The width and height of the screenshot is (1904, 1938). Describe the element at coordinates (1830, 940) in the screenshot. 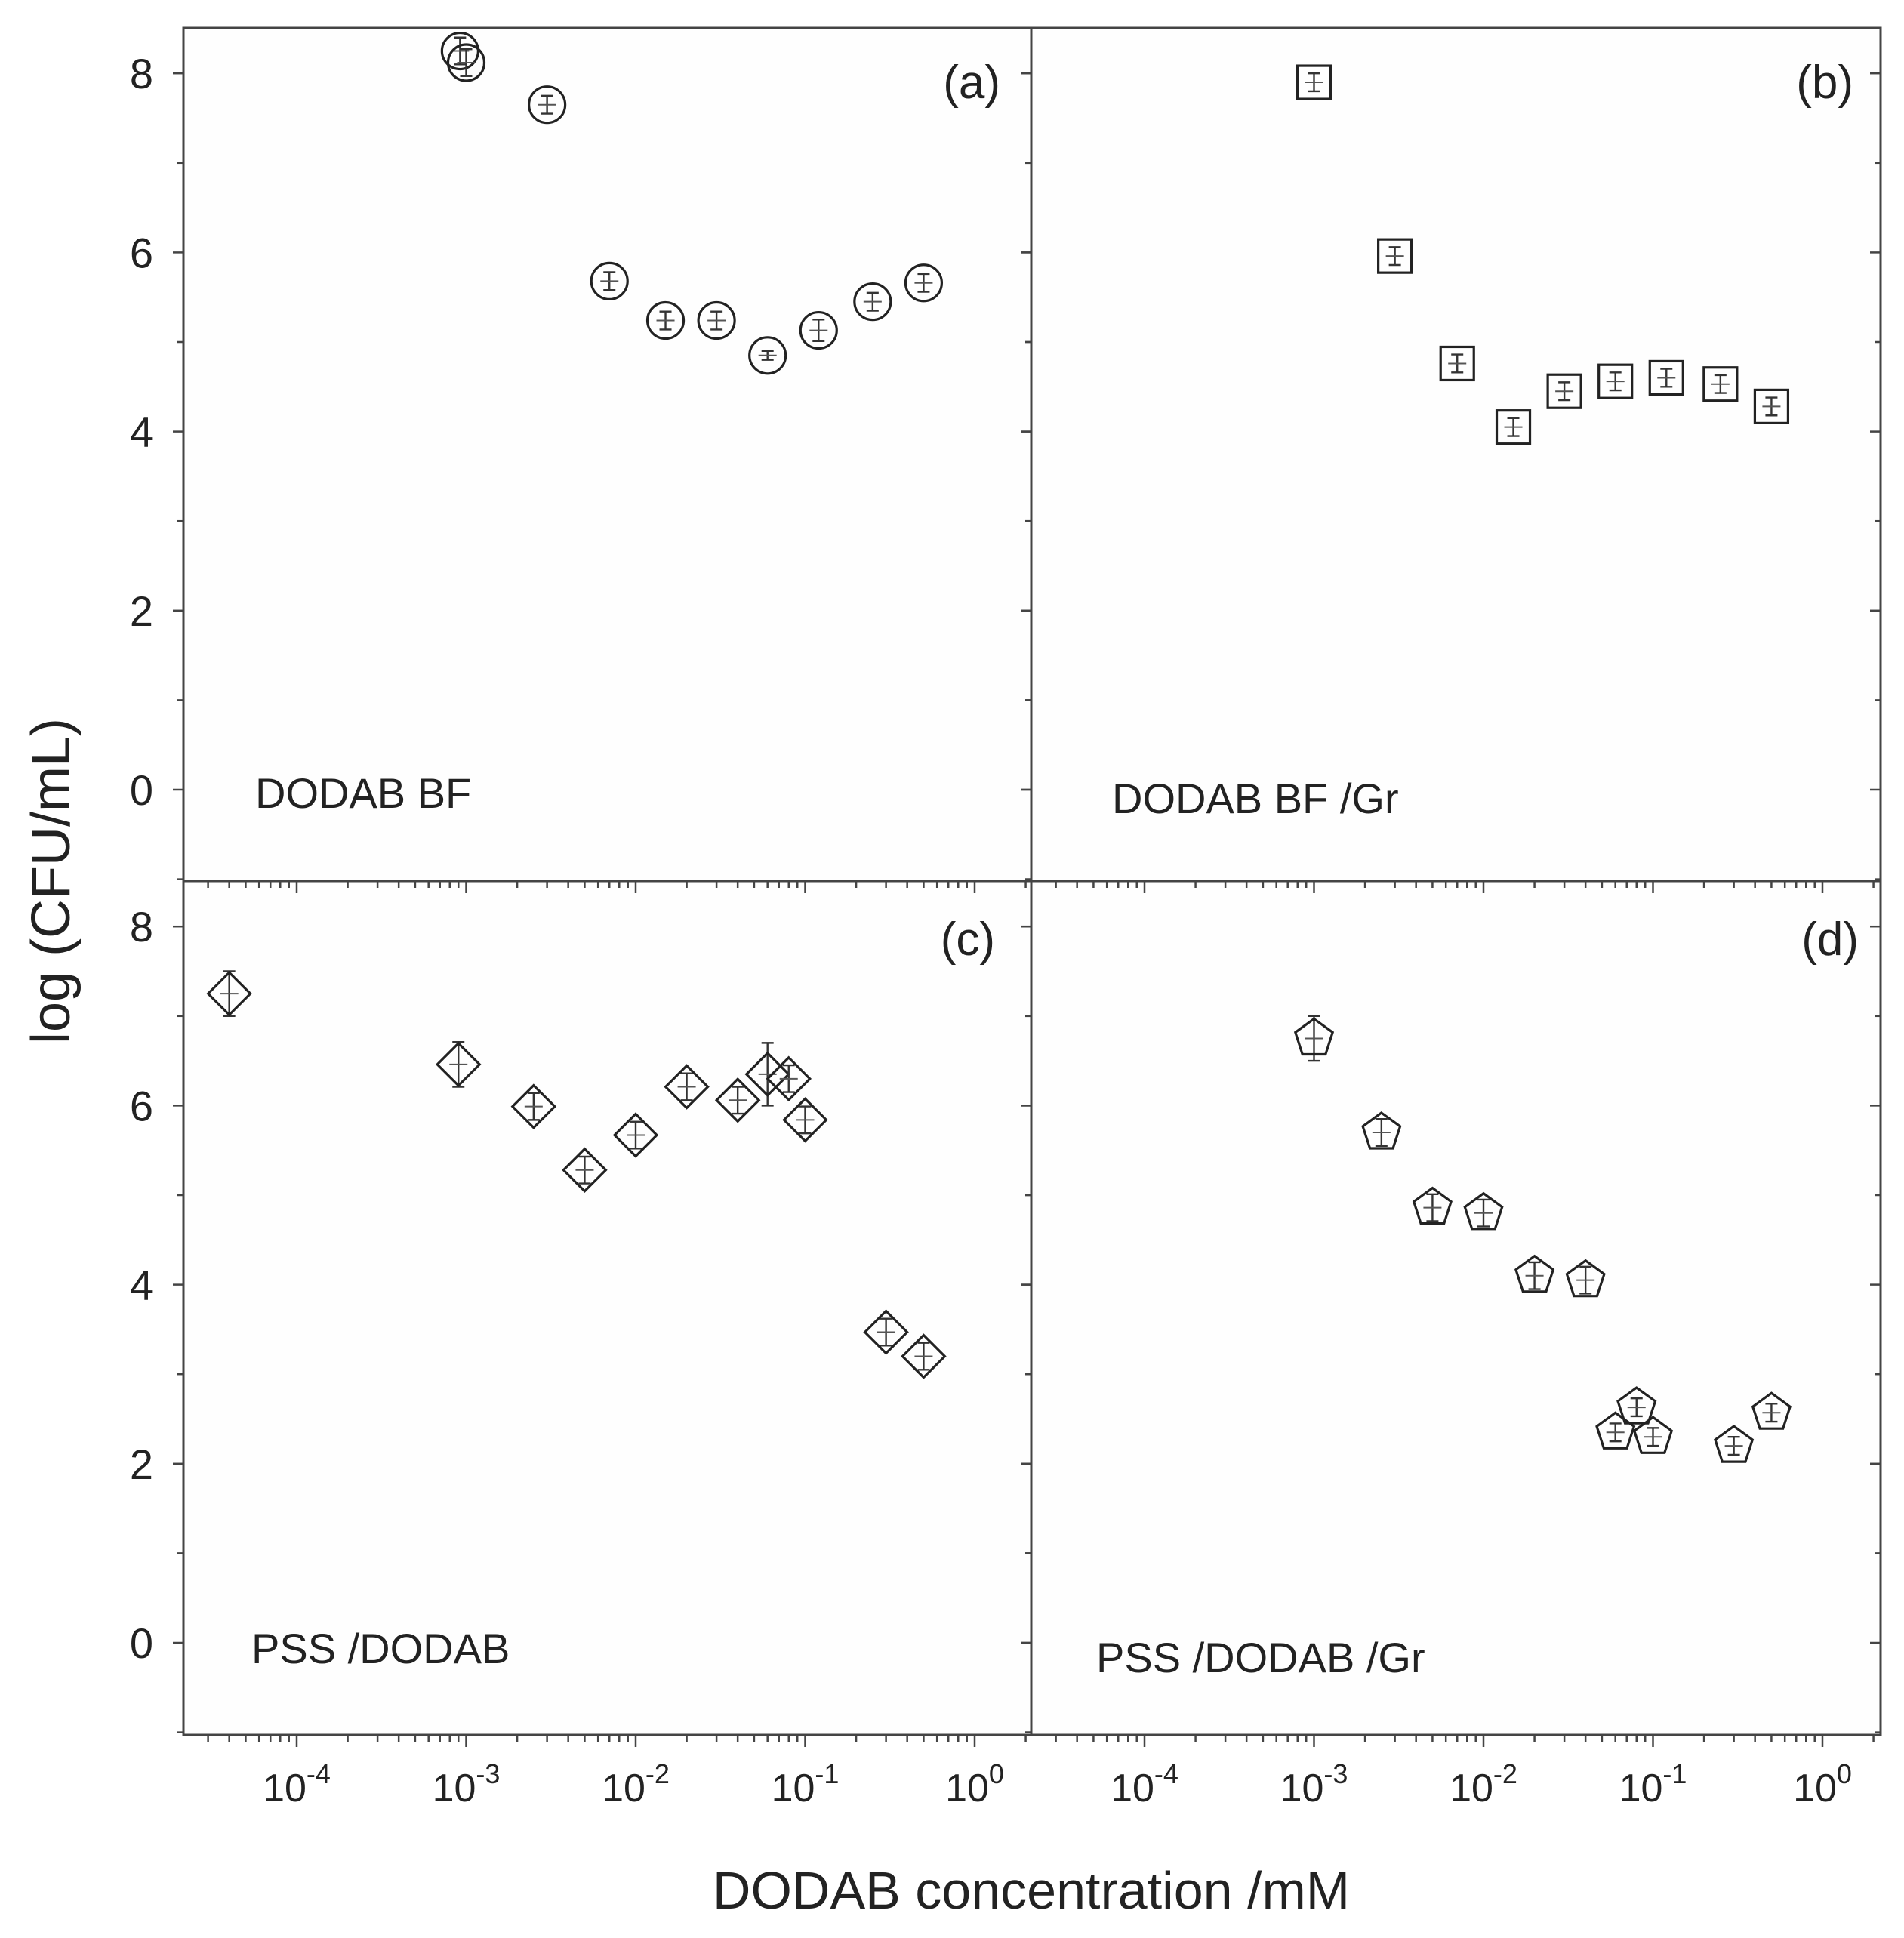

I see `panel-tag-d: (d)` at that location.